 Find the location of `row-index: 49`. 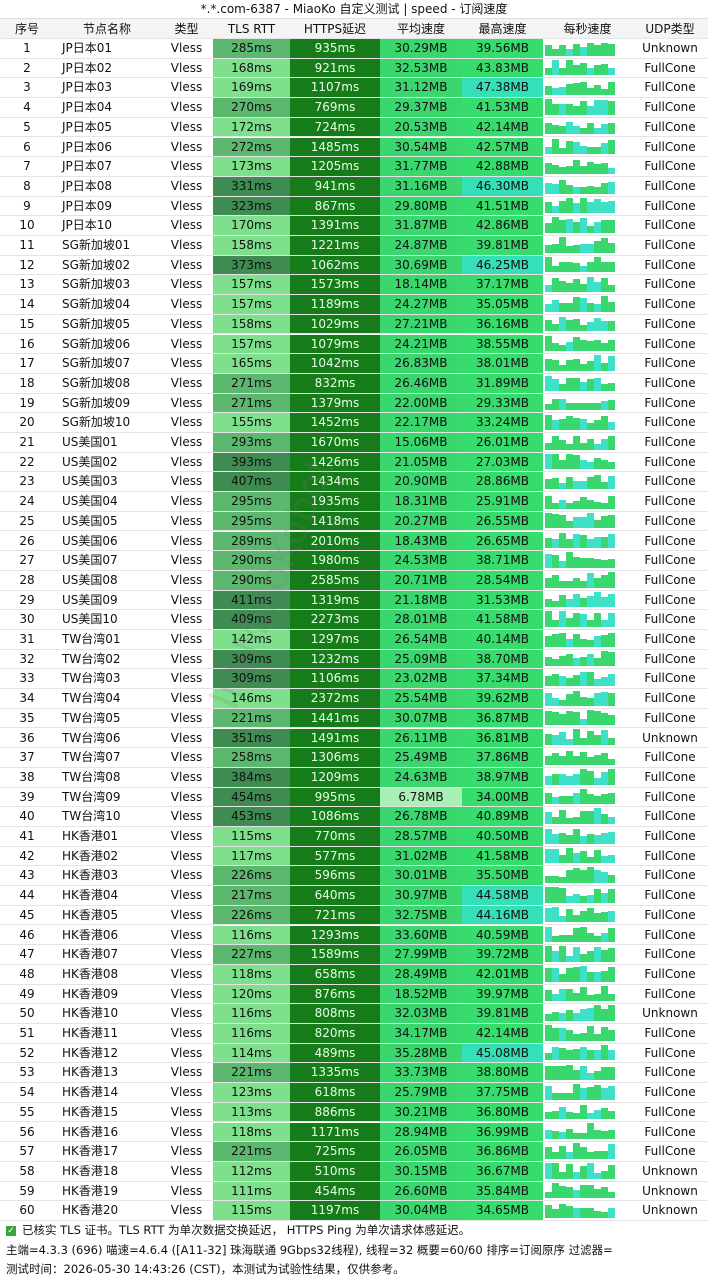

row-index: 49 is located at coordinates (27, 993).